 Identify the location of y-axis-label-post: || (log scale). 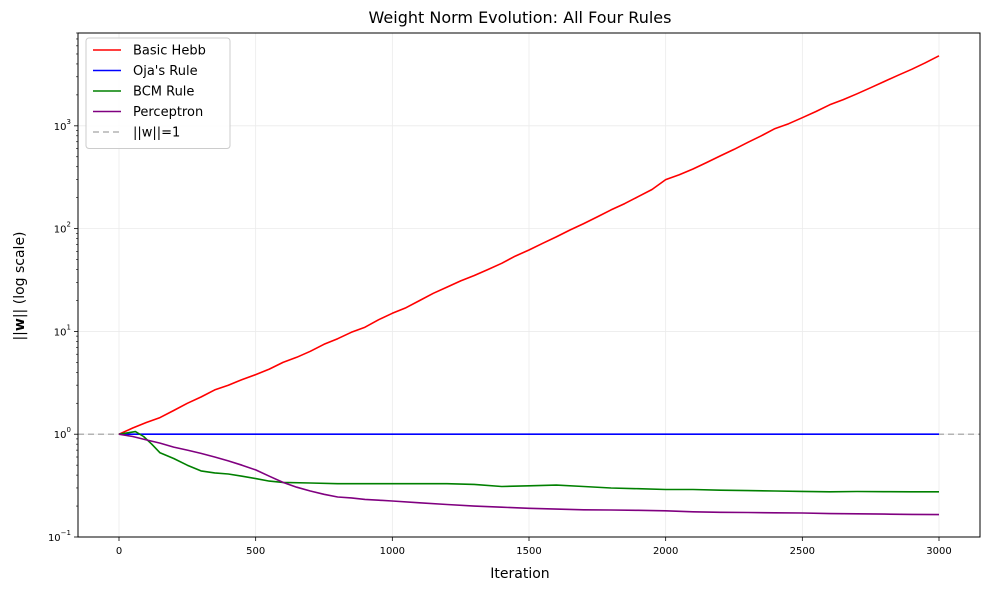
(20, 274).